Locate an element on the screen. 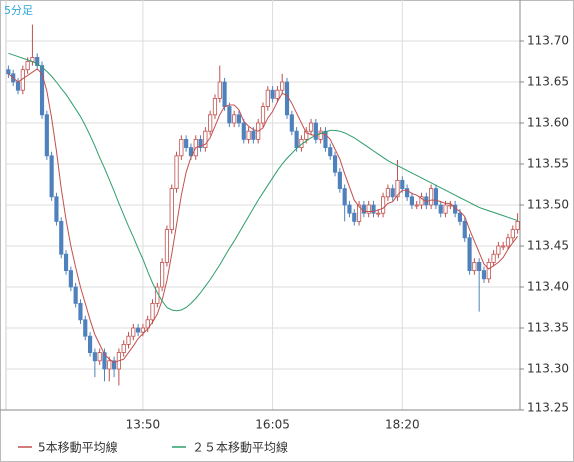 The height and width of the screenshot is (462, 574). legend-label: ２５本移動平均線 is located at coordinates (240, 447).